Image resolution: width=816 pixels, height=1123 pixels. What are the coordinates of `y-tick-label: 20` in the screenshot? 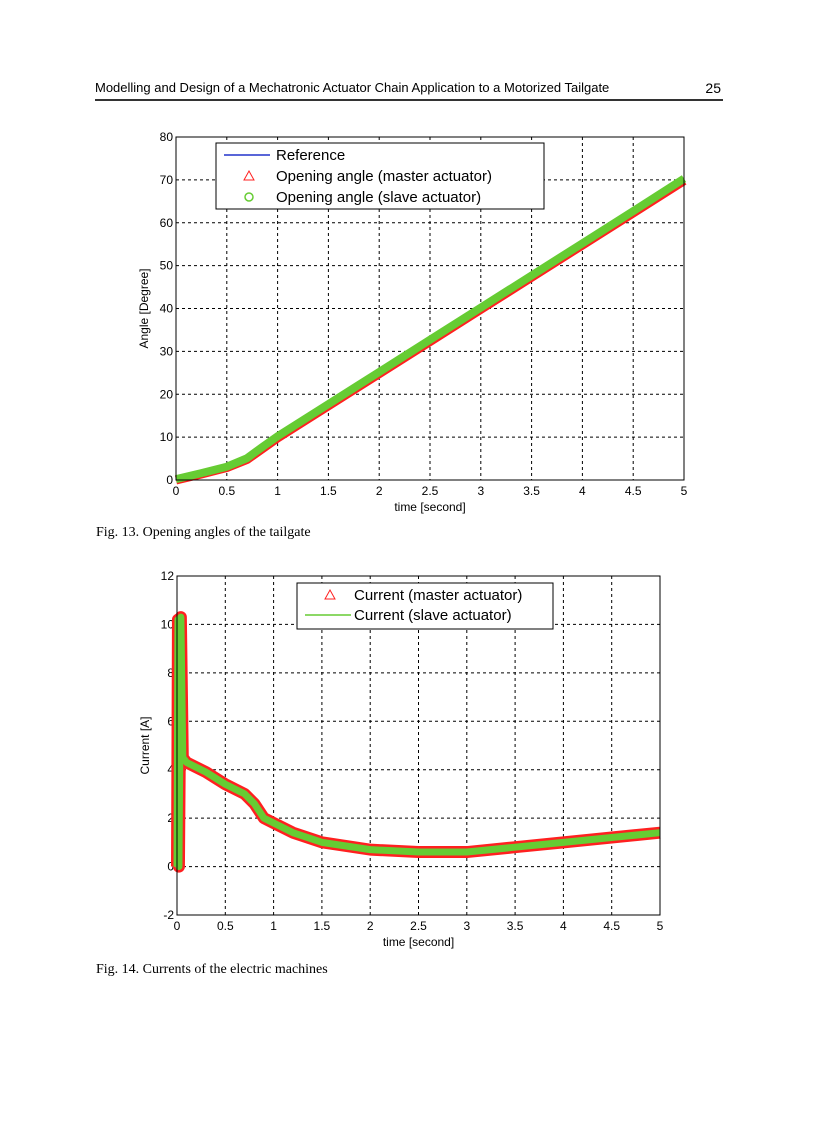 It's located at (167, 394).